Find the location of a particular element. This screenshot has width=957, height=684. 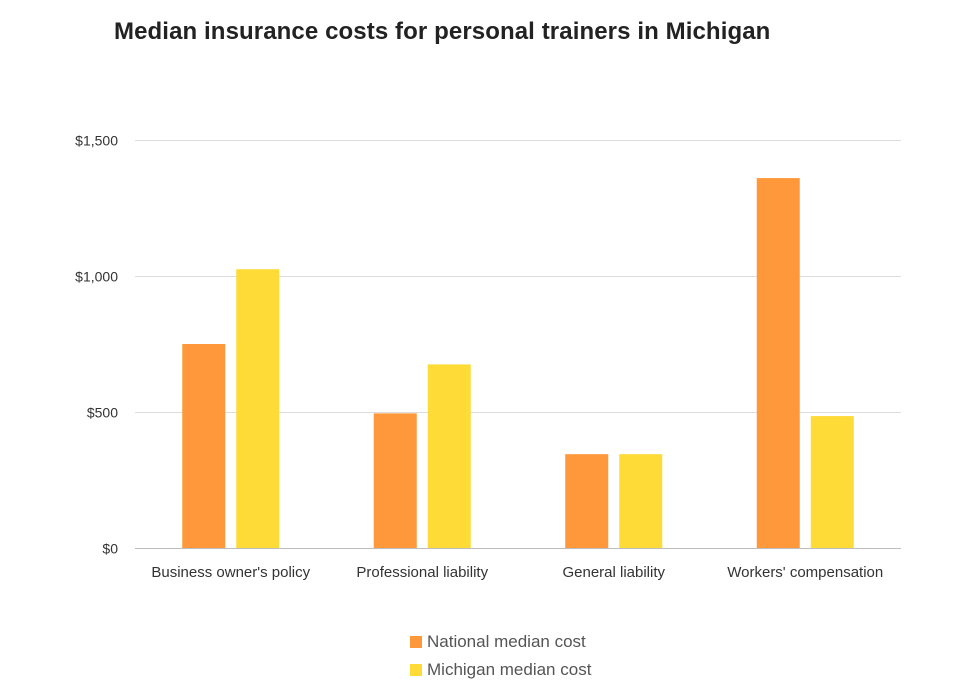

legend-label-national: National median cost is located at coordinates (506, 641).